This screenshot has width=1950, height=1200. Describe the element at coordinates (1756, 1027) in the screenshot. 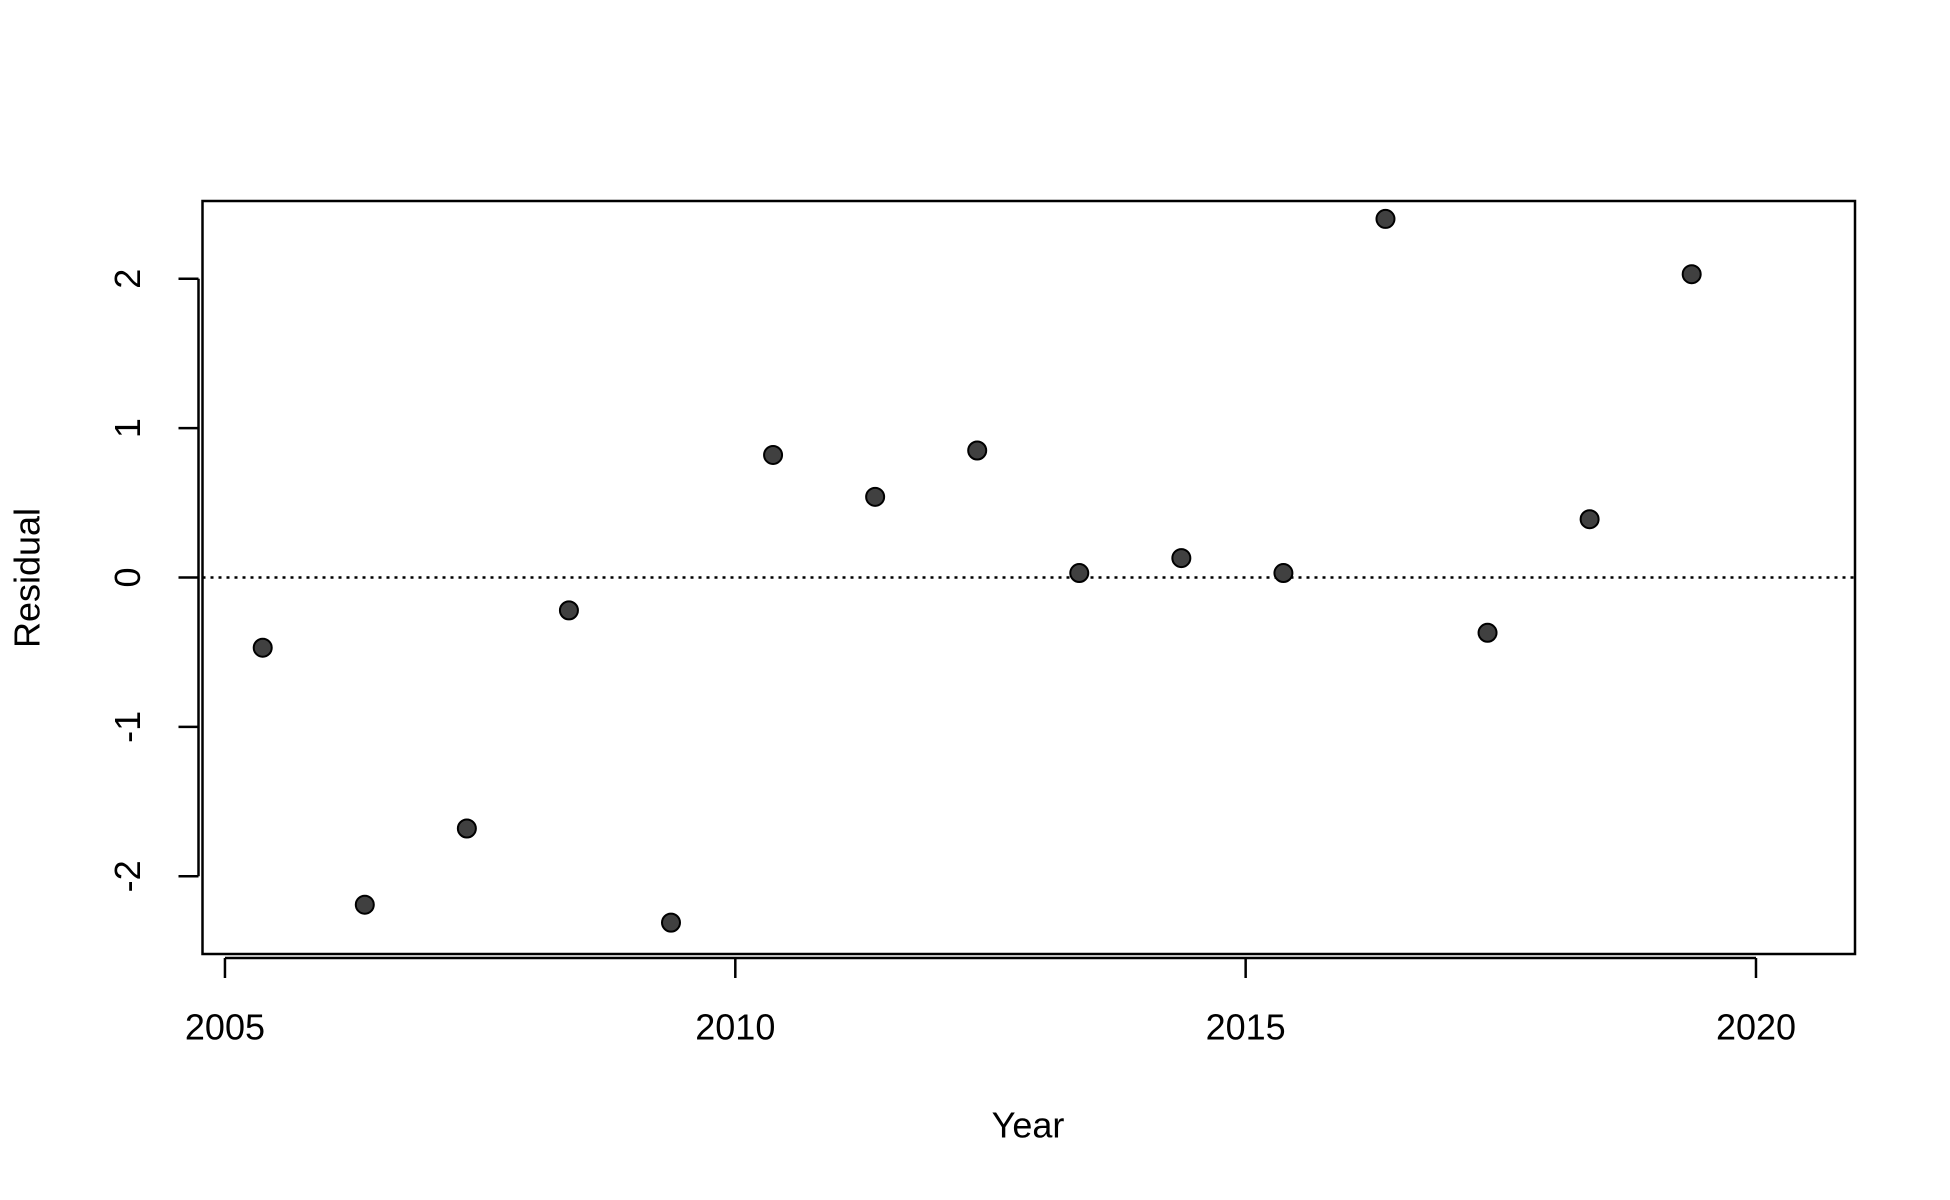

I see `x-tick-label: 2020` at that location.